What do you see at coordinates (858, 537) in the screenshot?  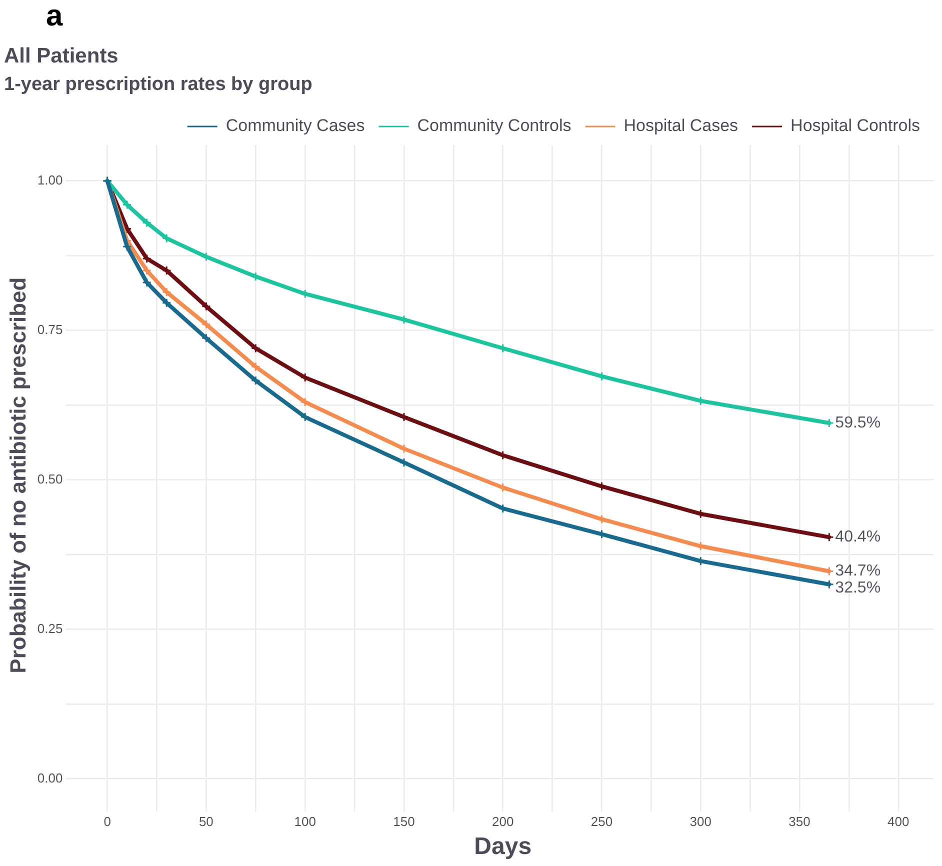 I see `data-label: 40.4%` at bounding box center [858, 537].